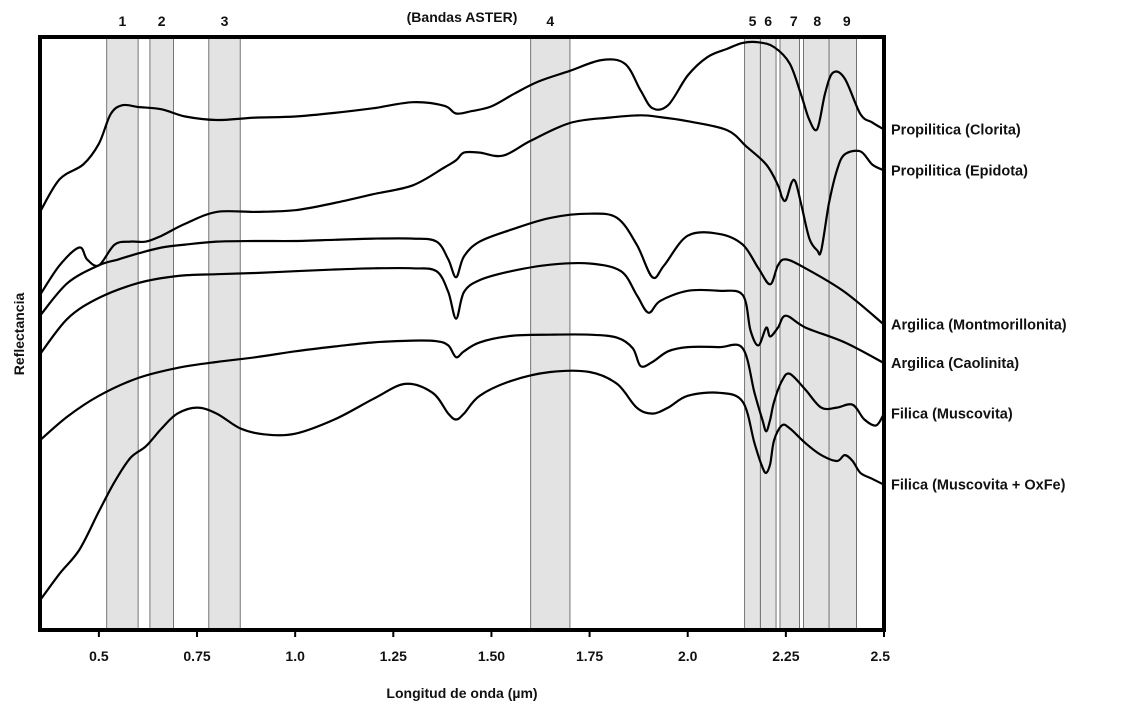 This screenshot has width=1127, height=704. What do you see at coordinates (978, 486) in the screenshot?
I see `series-label-6: Filica (Muscovita + OxFe)` at bounding box center [978, 486].